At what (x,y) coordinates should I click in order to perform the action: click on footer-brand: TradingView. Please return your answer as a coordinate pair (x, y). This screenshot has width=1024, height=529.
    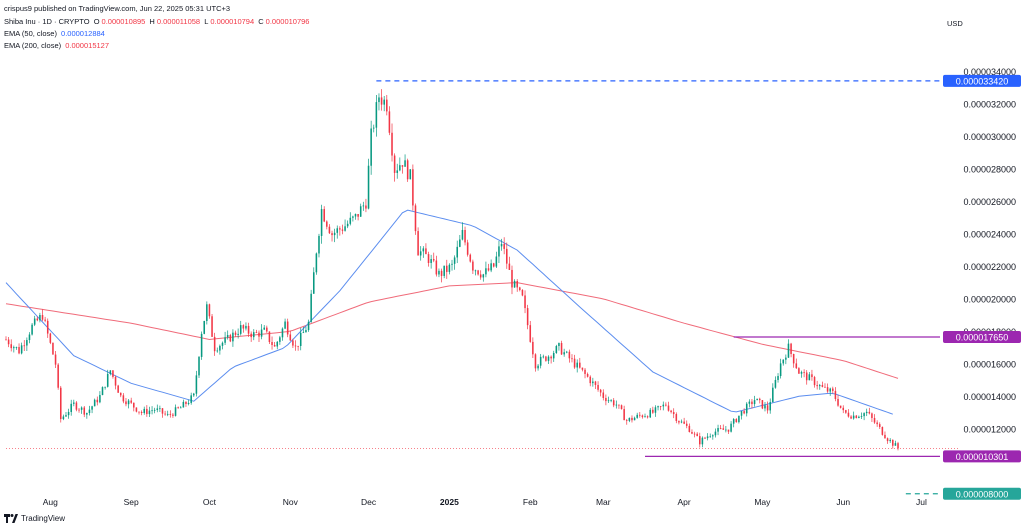
    Looking at the image, I should click on (34, 518).